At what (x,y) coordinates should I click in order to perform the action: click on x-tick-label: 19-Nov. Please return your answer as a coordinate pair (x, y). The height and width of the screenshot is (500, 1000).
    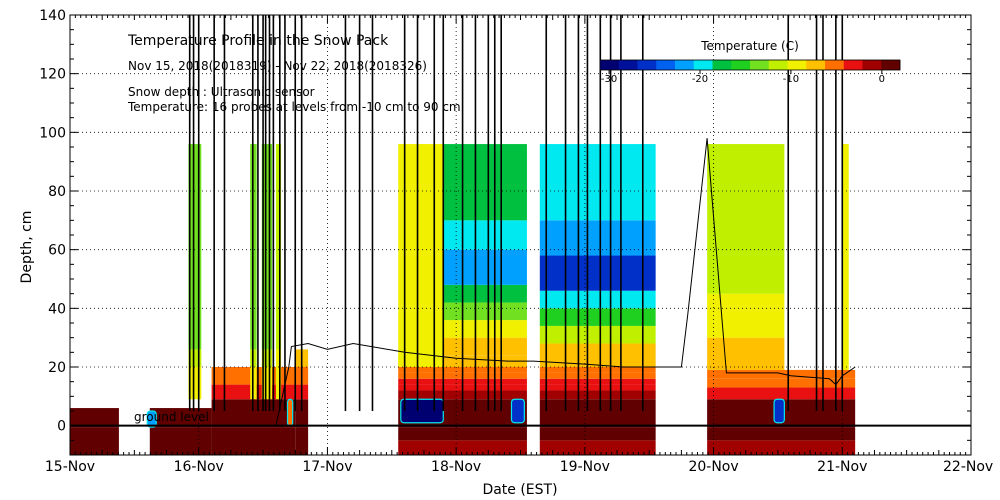
    Looking at the image, I should click on (585, 467).